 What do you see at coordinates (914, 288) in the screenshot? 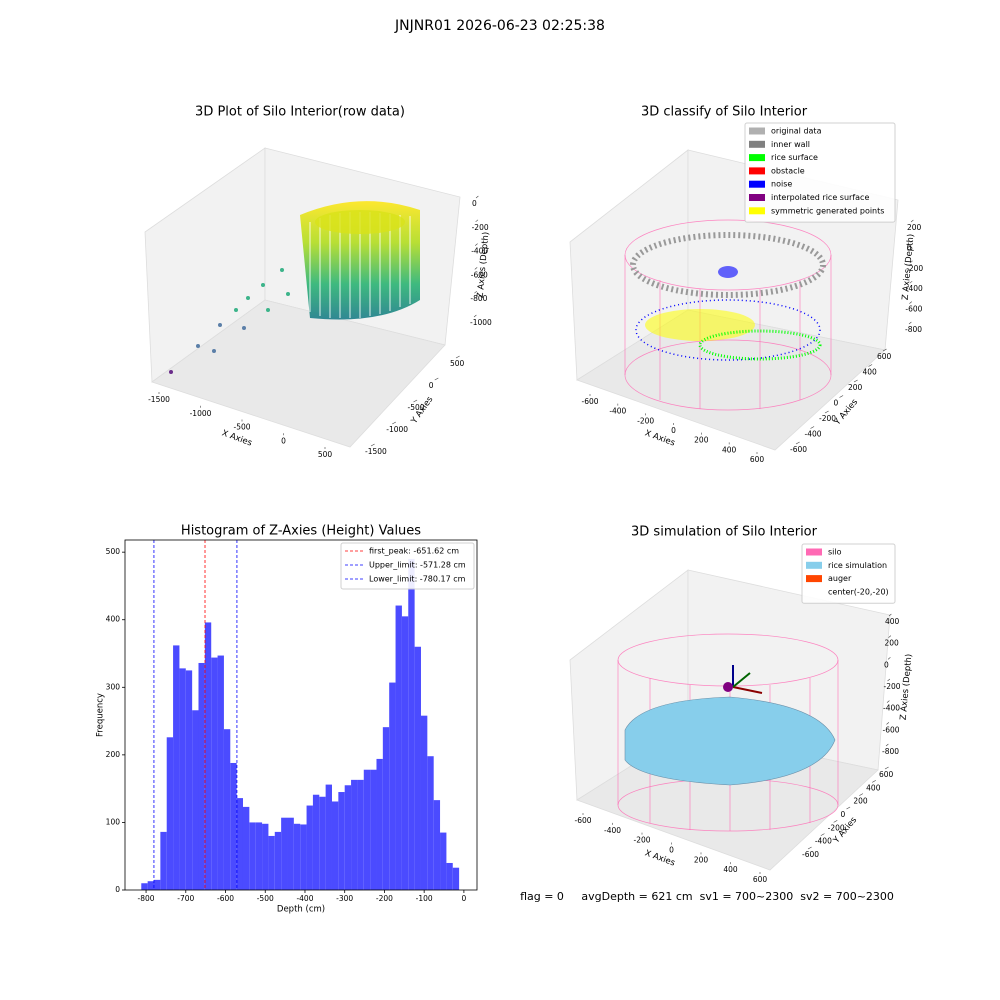
I see `tick-label: -400` at bounding box center [914, 288].